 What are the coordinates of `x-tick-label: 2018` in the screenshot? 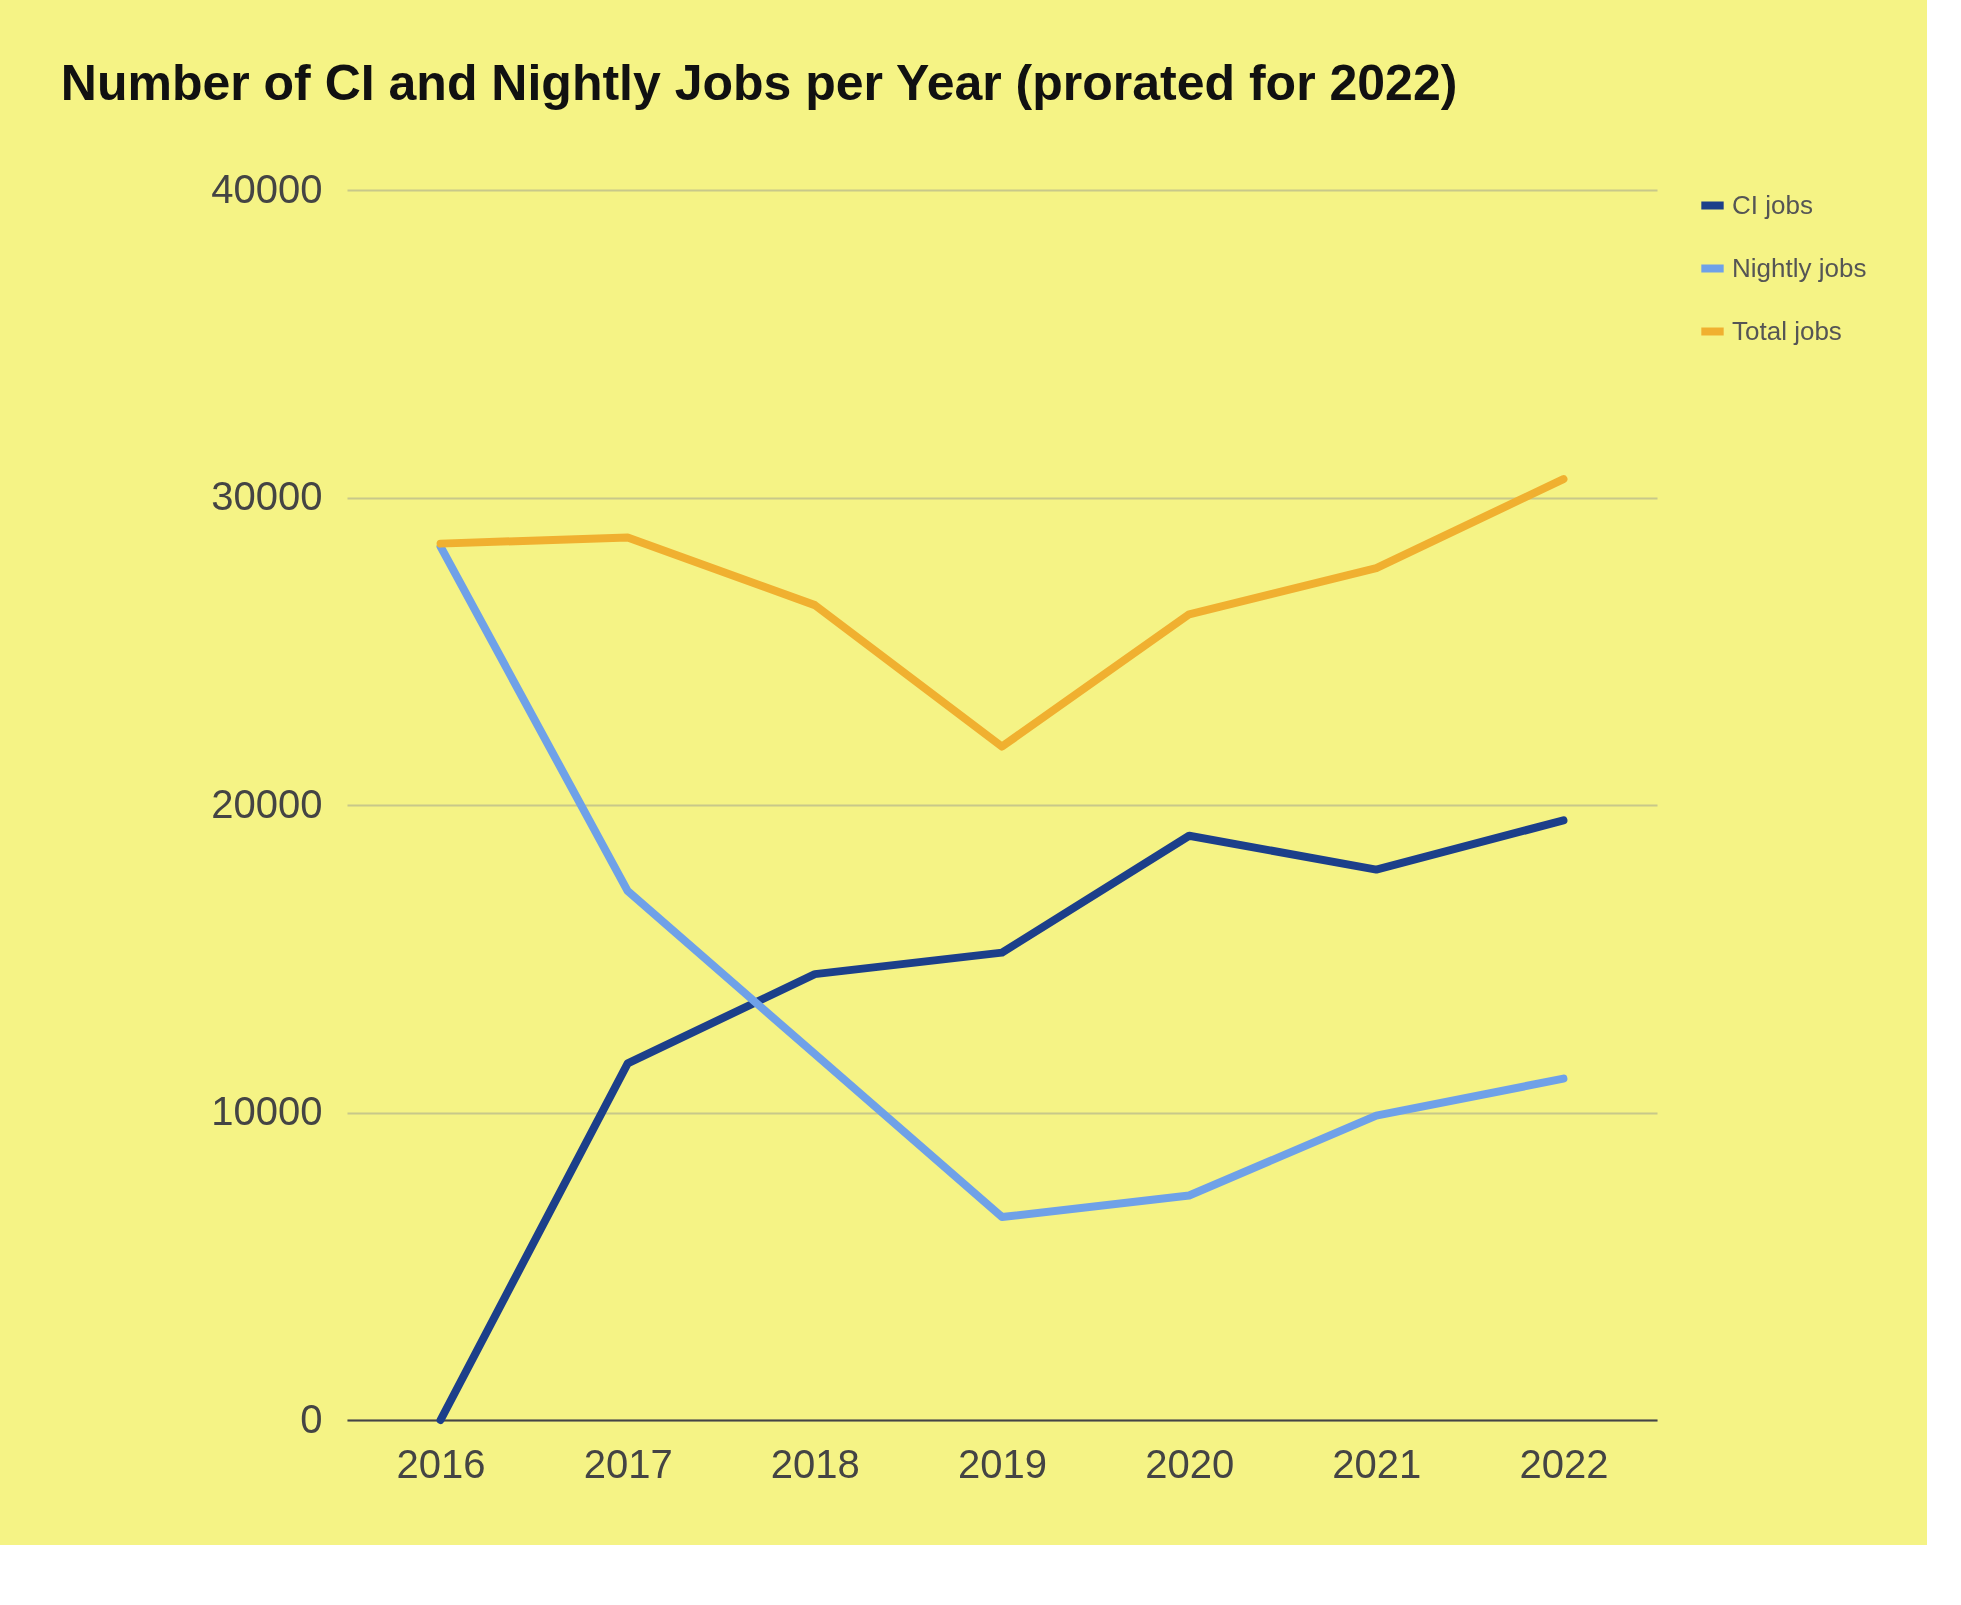 It's located at (815, 1463).